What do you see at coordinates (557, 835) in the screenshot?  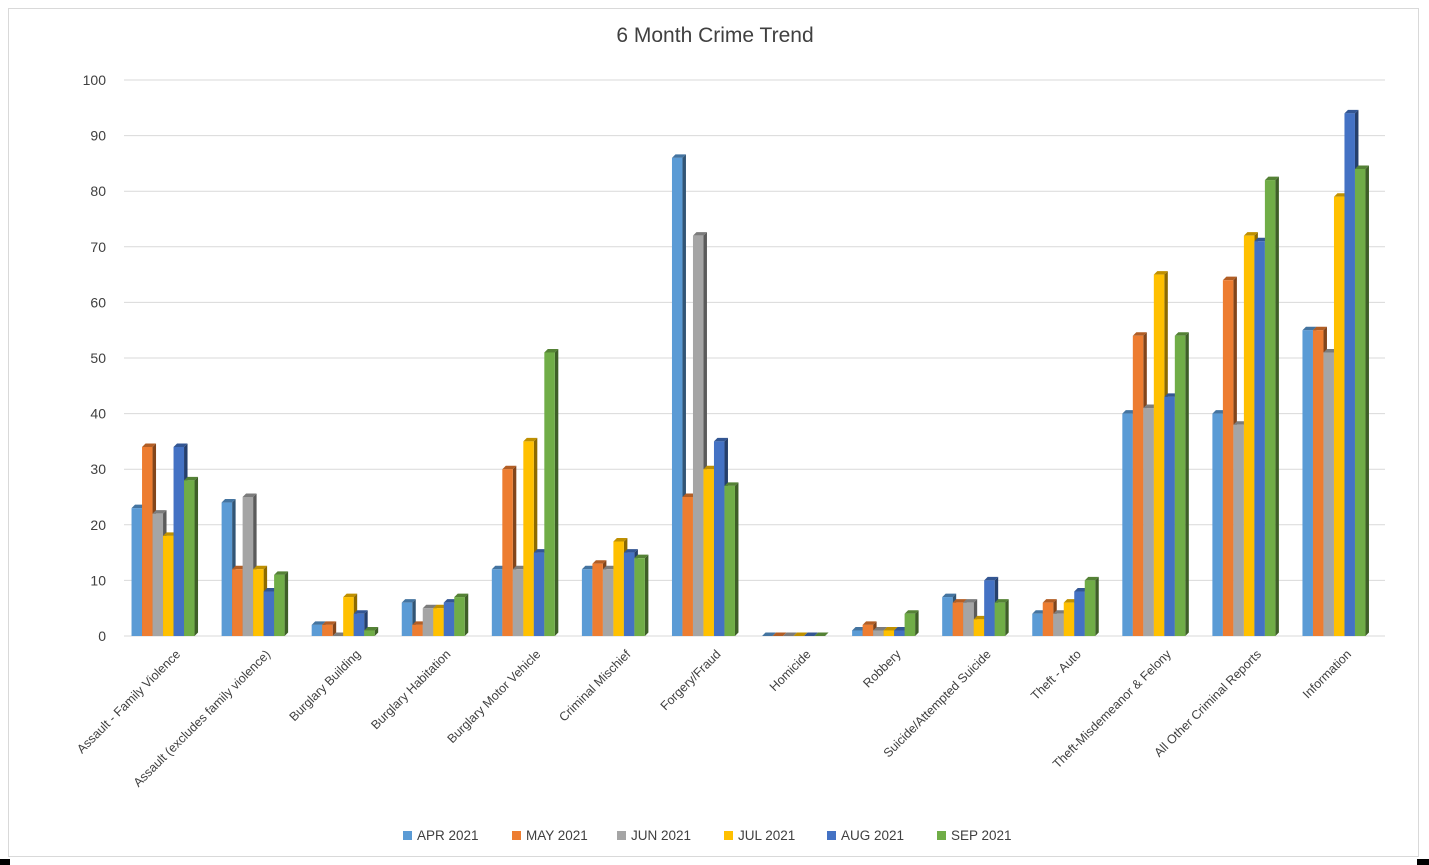 I see `legend-label: MAY 2021` at bounding box center [557, 835].